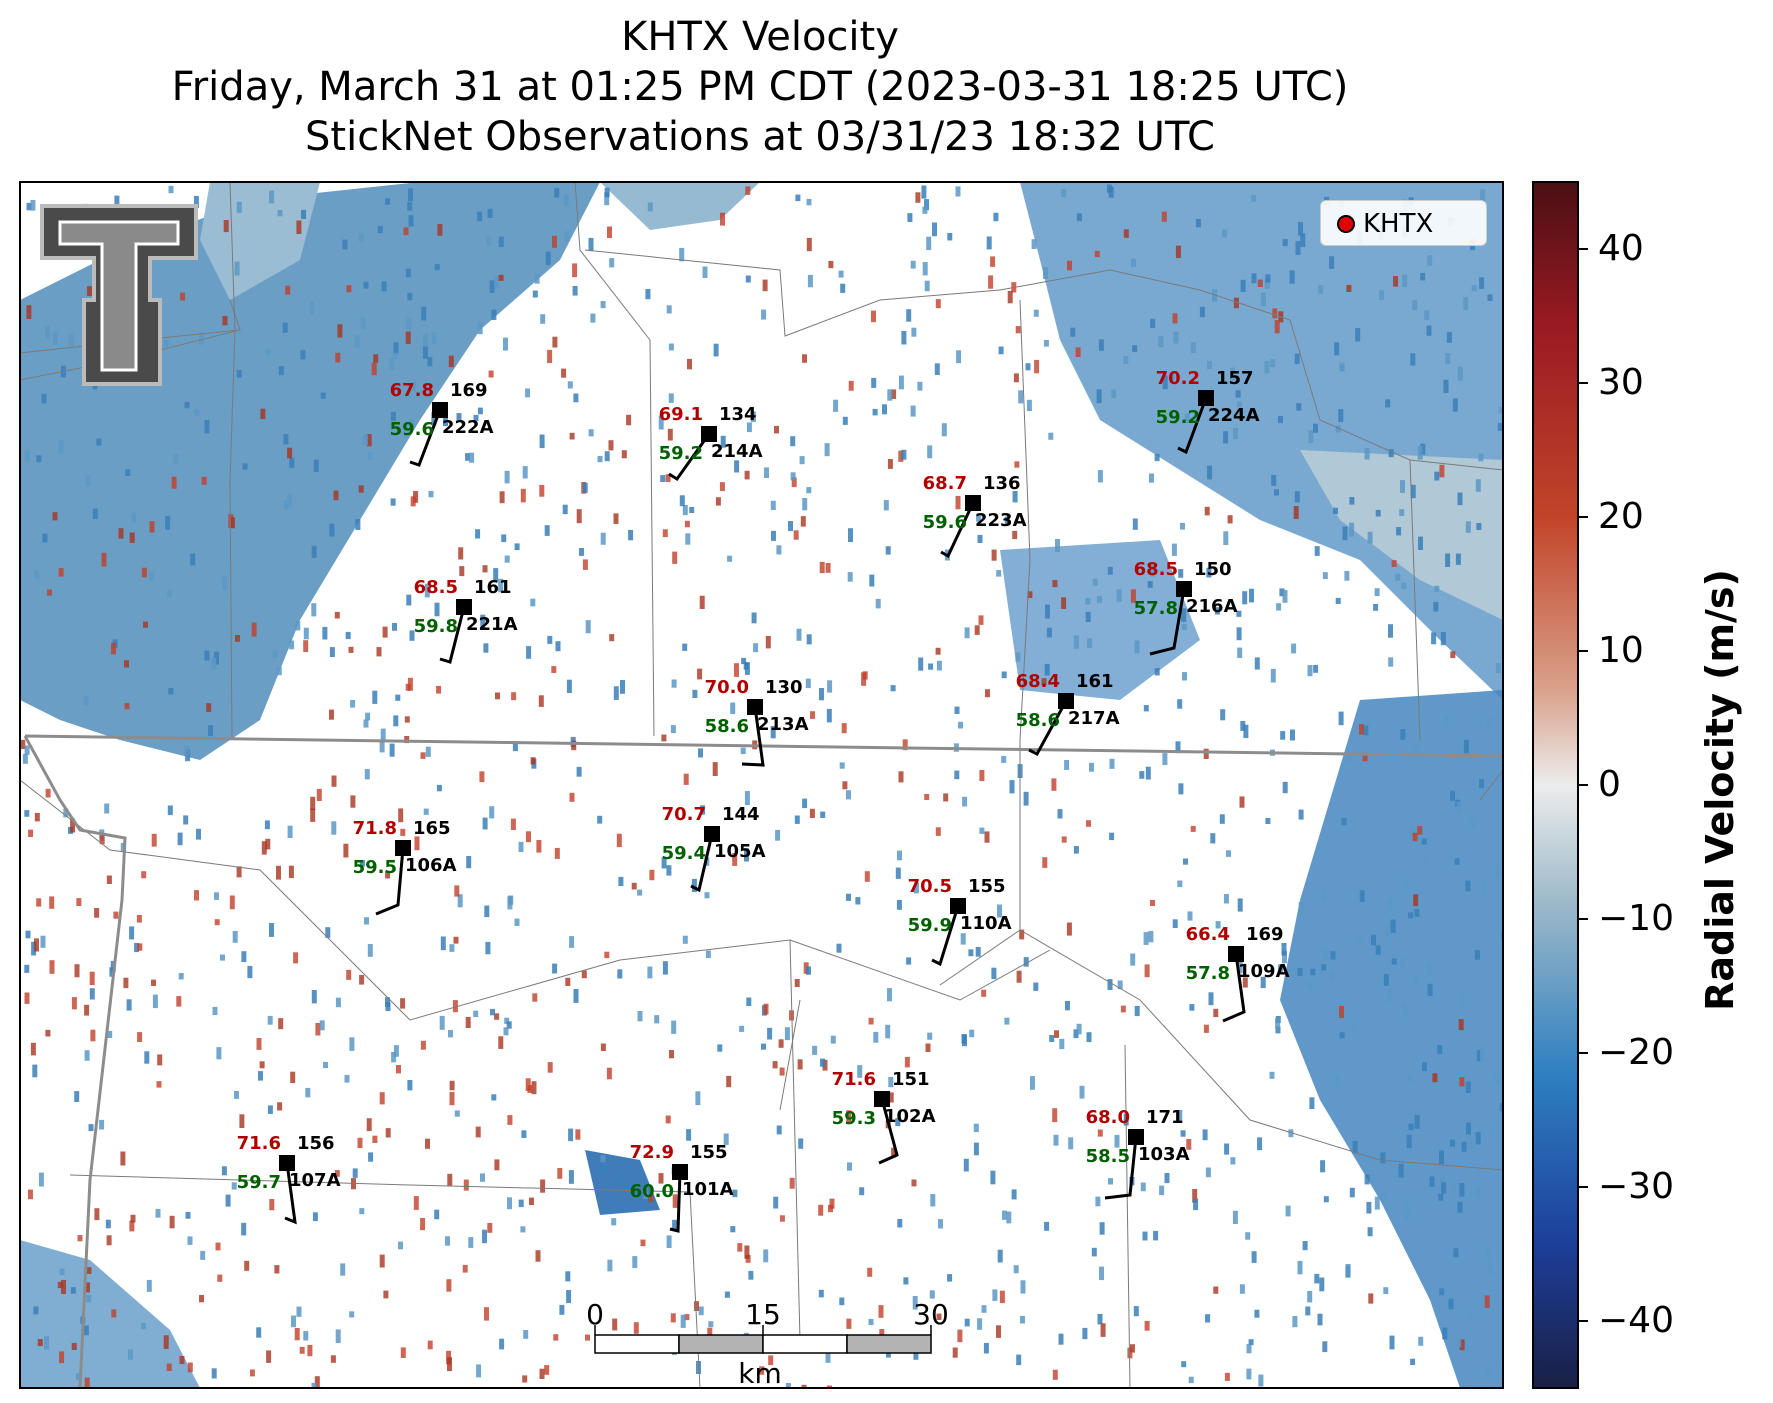 The height and width of the screenshot is (1403, 1773). What do you see at coordinates (1583, 785) in the screenshot?
I see `colorbar-ticks` at bounding box center [1583, 785].